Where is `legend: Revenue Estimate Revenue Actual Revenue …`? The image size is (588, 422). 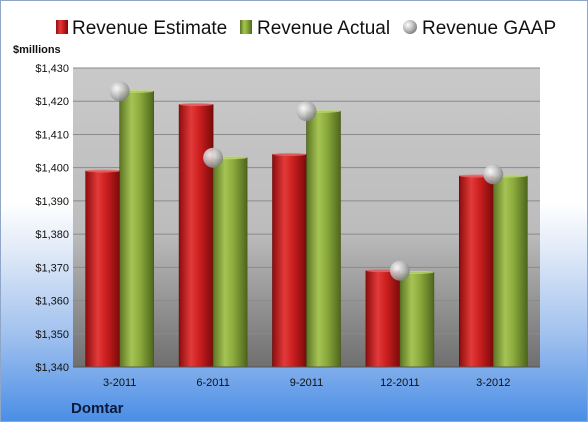 legend: Revenue Estimate Revenue Actual Revenue … is located at coordinates (306, 28).